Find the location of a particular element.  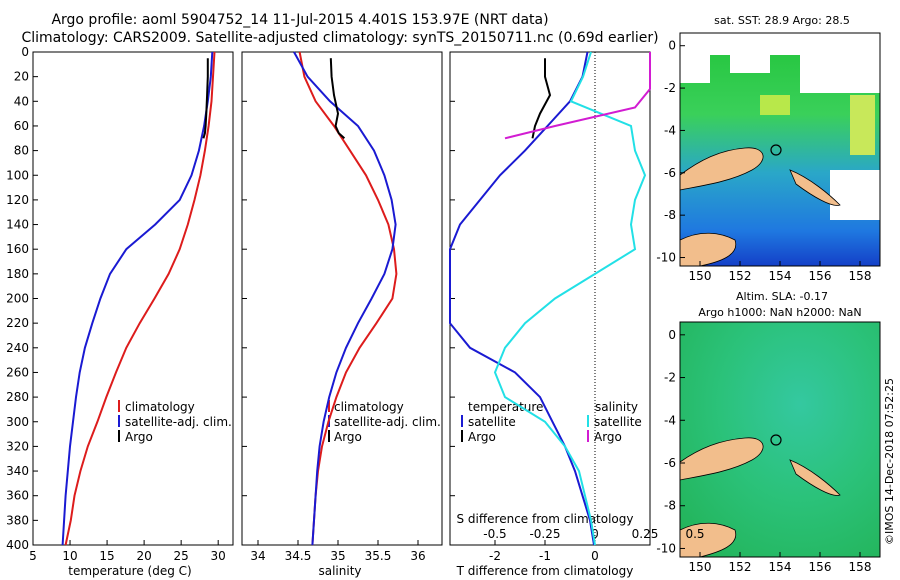

sla-map-subtitle: Argo h1000: NaN h2000: NaN is located at coordinates (779, 312).